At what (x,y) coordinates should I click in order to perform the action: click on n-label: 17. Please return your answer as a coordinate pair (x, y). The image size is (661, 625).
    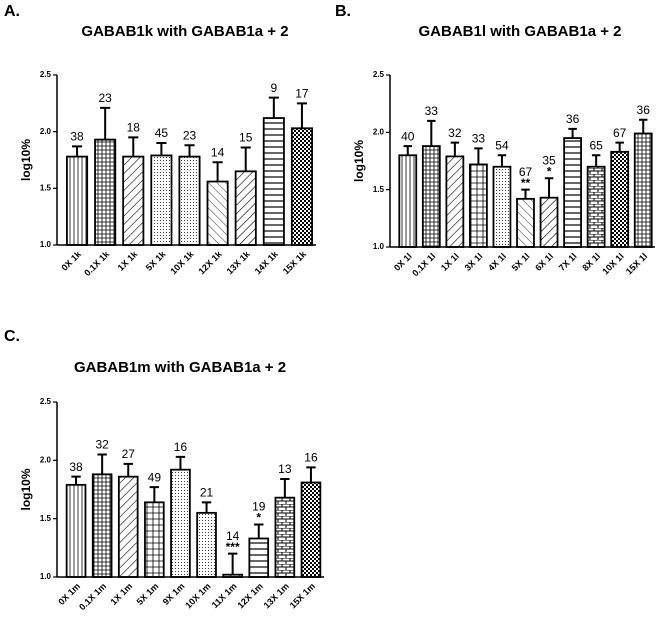
    Looking at the image, I should click on (302, 94).